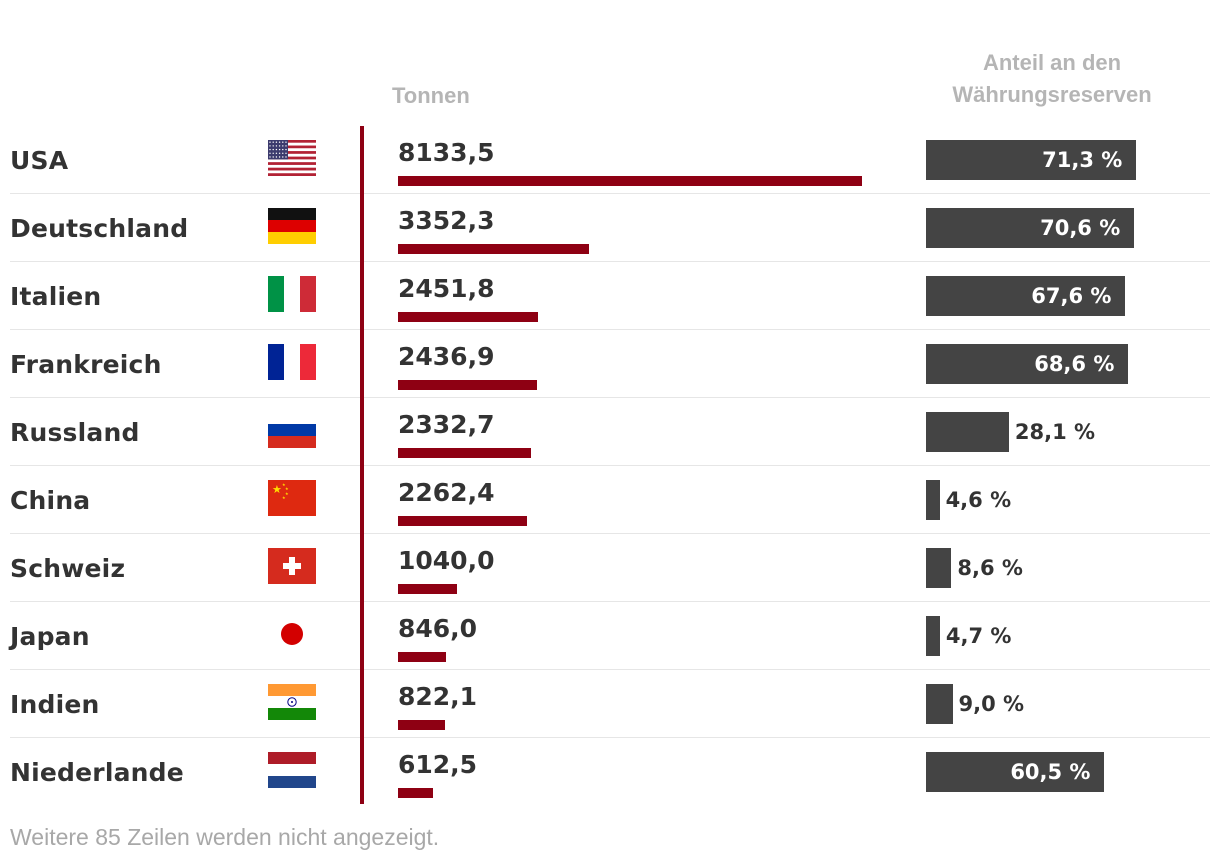  Describe the element at coordinates (978, 500) in the screenshot. I see `share-value-label: 4,6 %` at that location.